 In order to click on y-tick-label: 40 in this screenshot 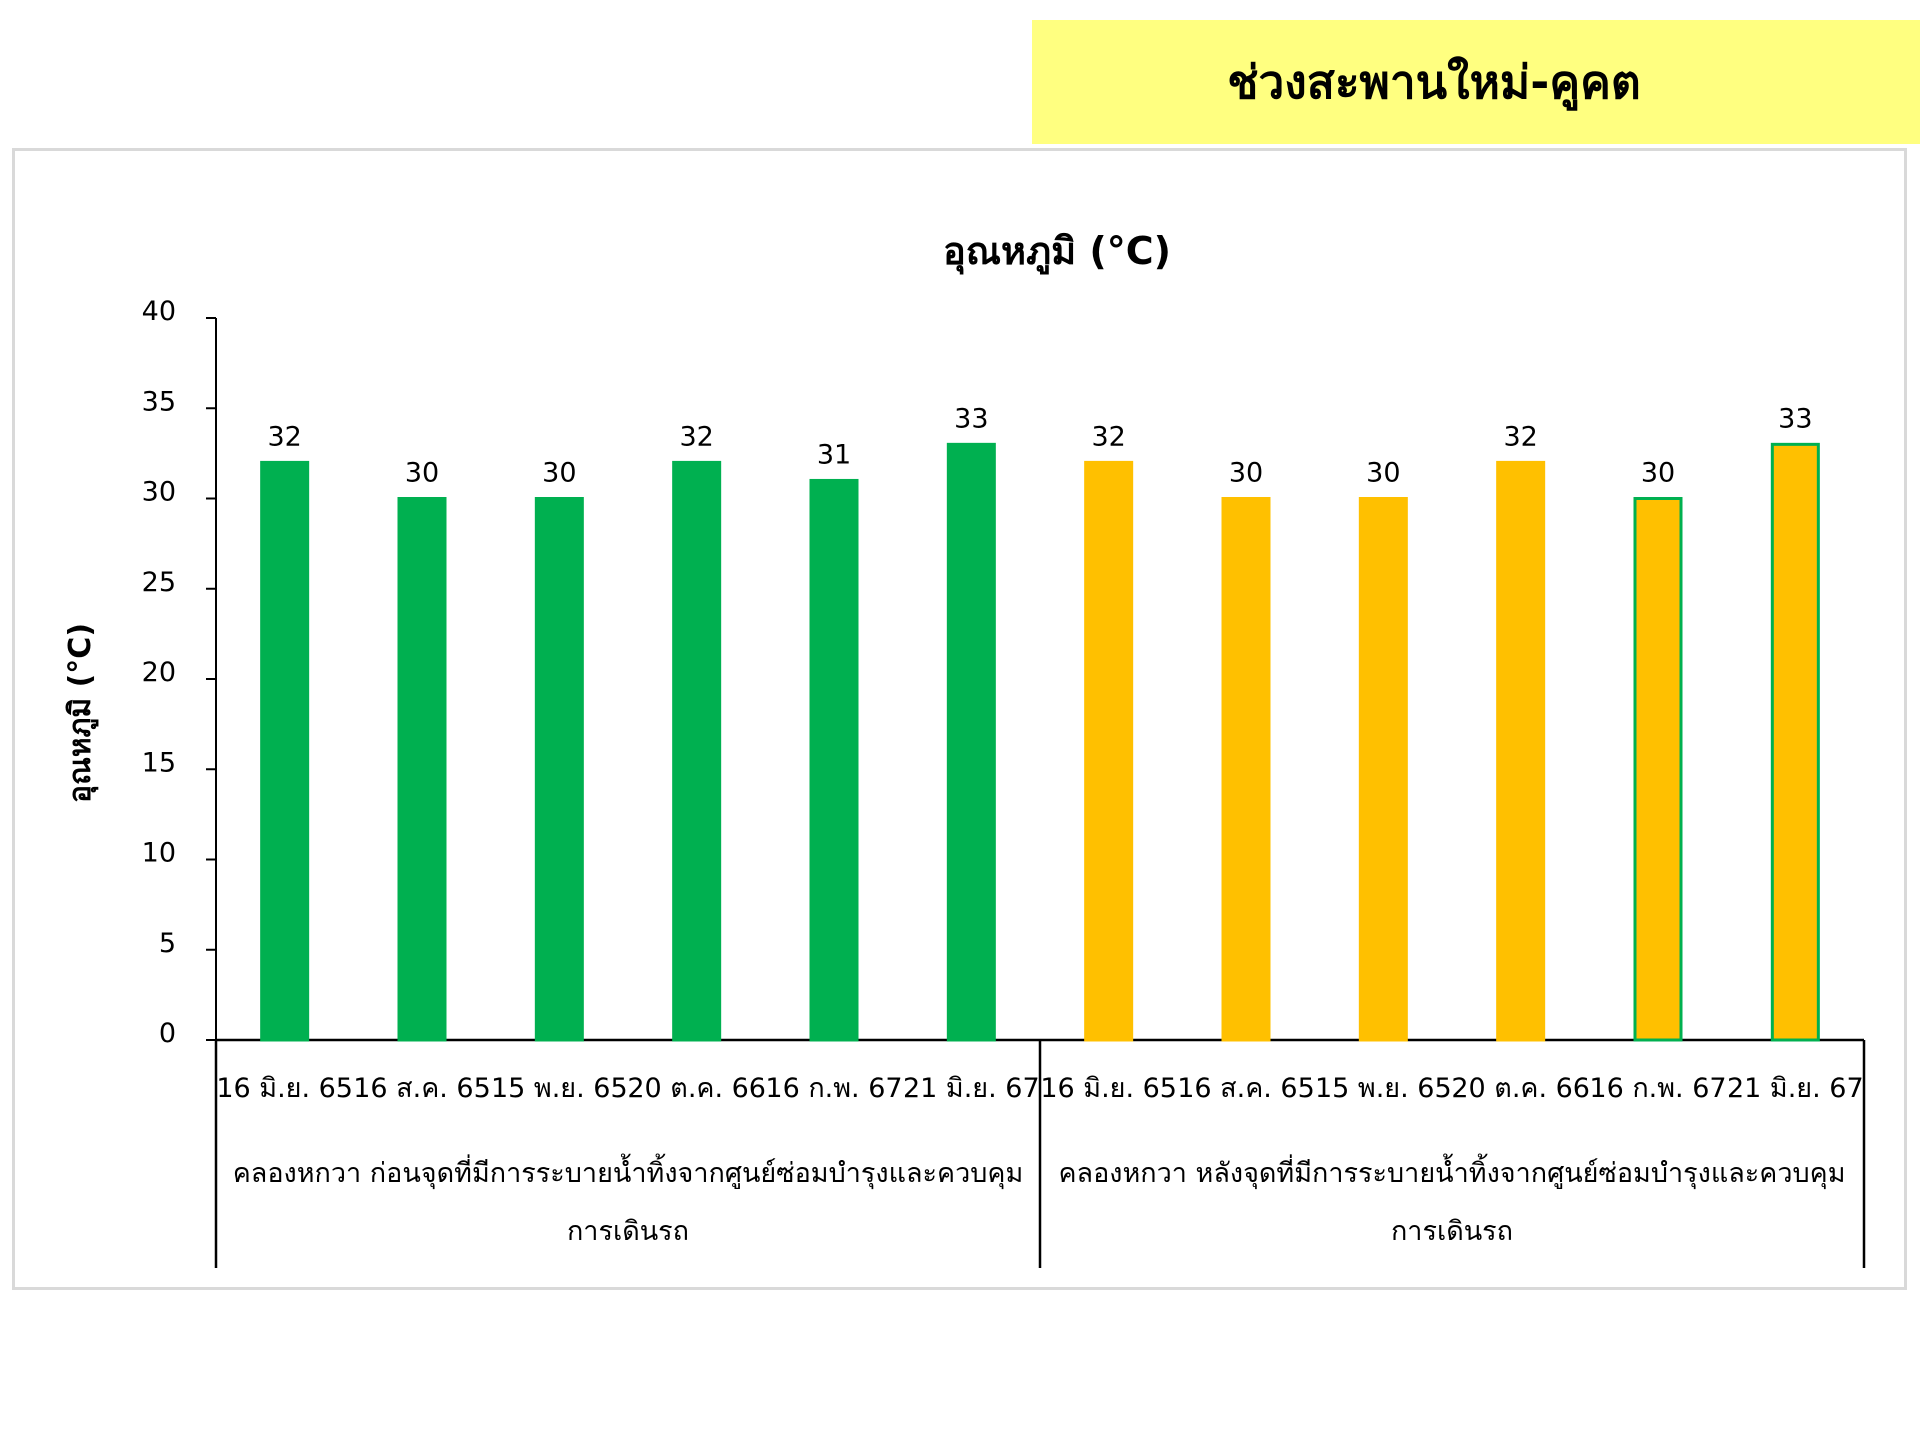, I will do `click(159, 311)`.